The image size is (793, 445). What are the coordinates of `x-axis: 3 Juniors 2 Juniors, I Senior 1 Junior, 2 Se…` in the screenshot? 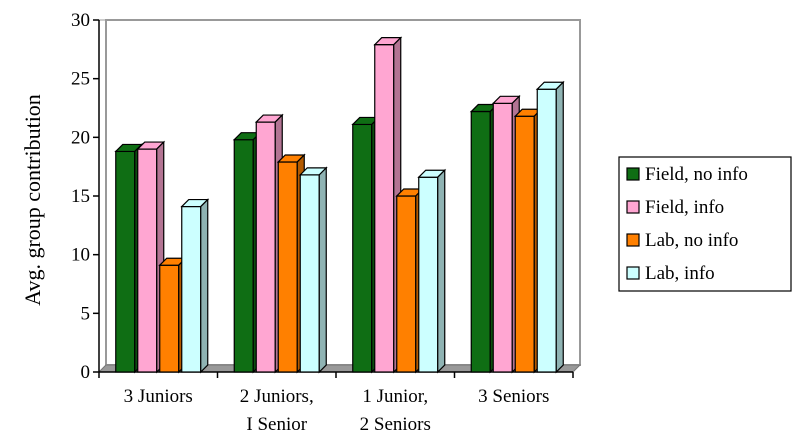 It's located at (336, 403).